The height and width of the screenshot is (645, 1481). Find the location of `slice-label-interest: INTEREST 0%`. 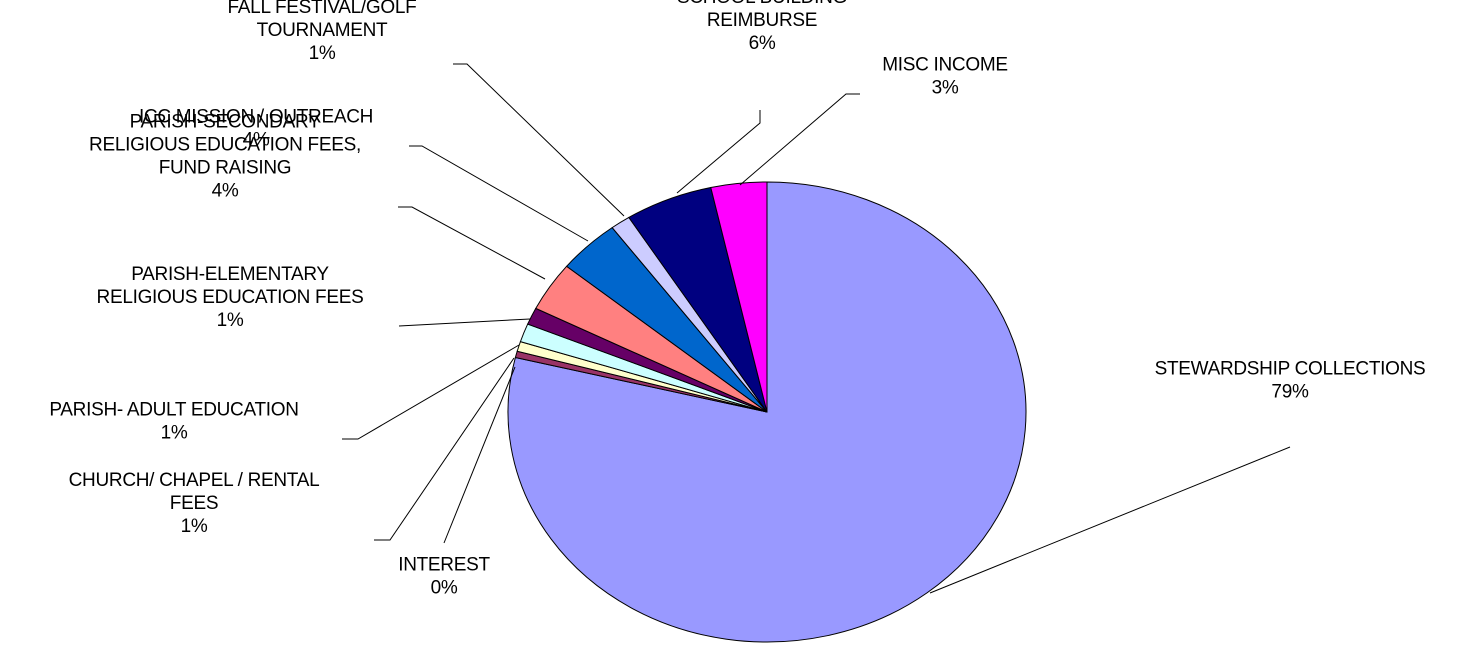

slice-label-interest: INTEREST 0% is located at coordinates (444, 577).